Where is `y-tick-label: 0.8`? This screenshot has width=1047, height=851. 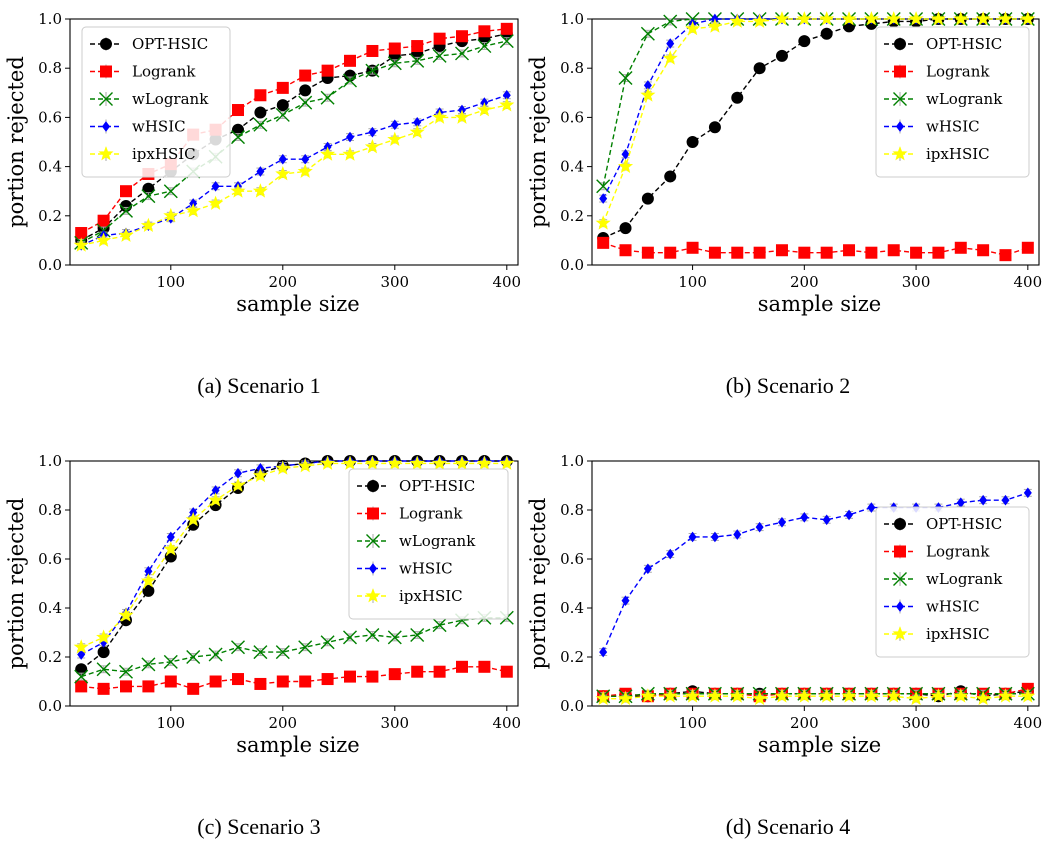
y-tick-label: 0.8 is located at coordinates (572, 510).